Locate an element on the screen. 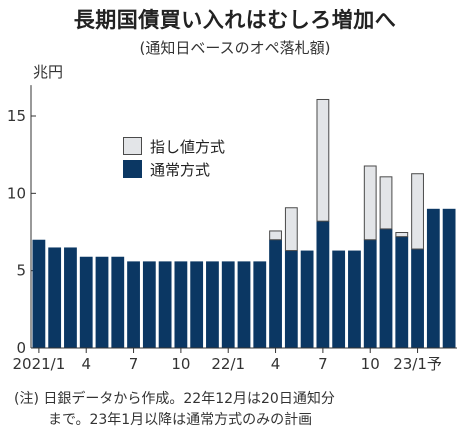 This screenshot has height=433, width=470. legend-swatch-regular is located at coordinates (132, 169).